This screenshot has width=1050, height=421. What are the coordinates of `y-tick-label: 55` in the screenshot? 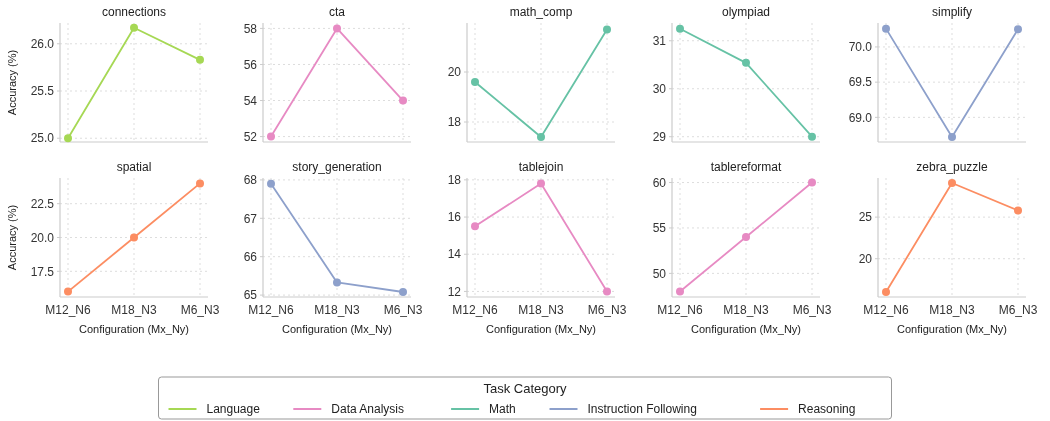 It's located at (659, 228).